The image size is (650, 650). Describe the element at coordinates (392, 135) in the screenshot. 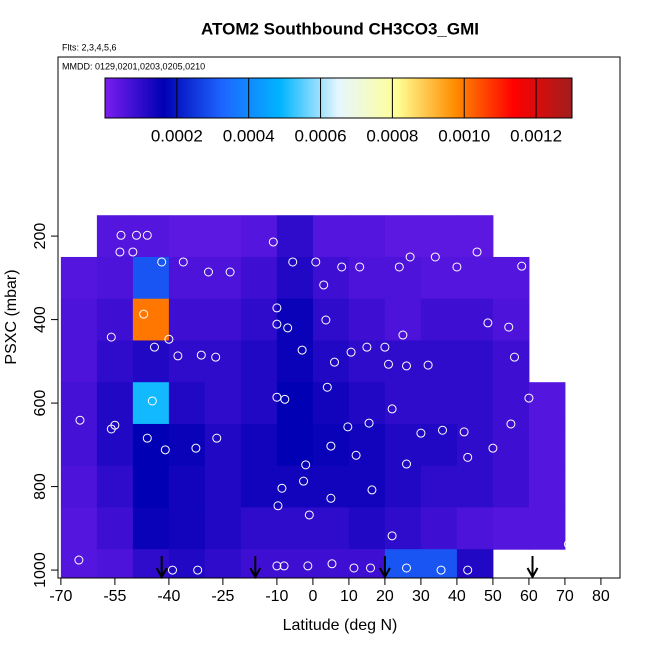

I see `colorbar-tick-label: 0.0008` at that location.